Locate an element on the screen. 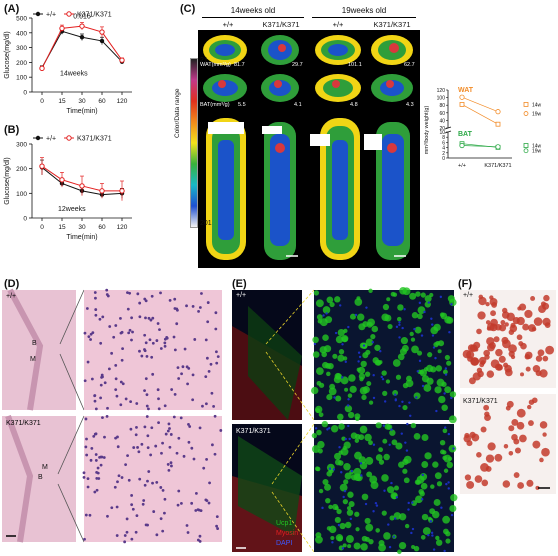 The width and height of the screenshot is (558, 556). colorbar-gradient is located at coordinates (194, 143).